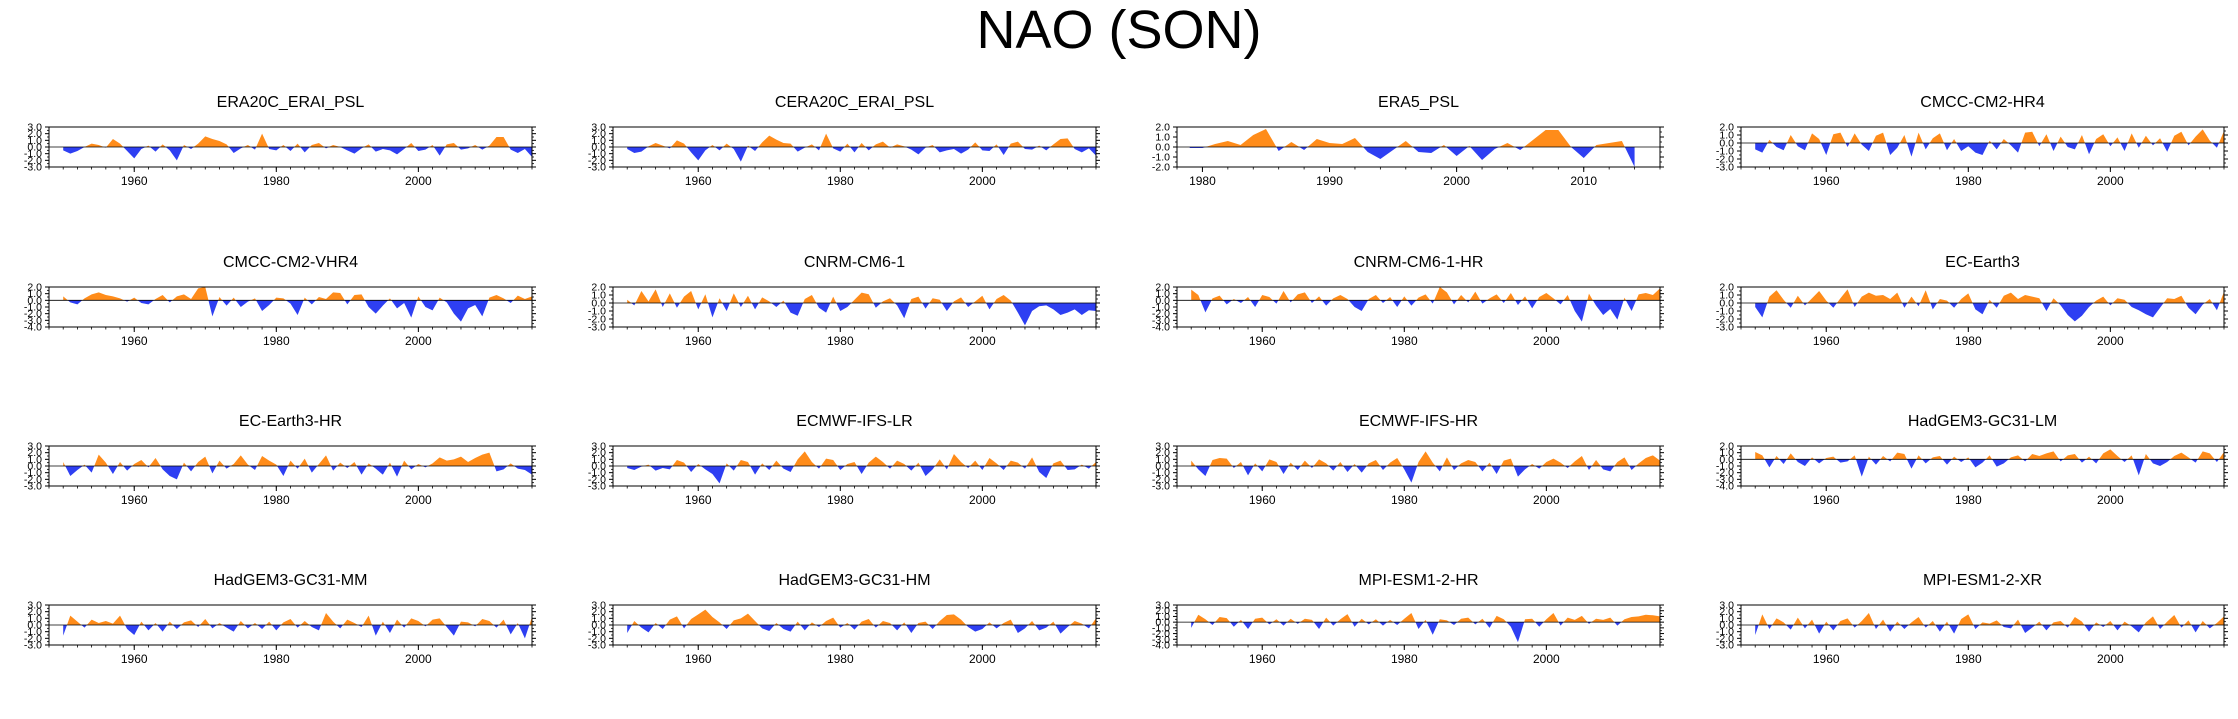 The image size is (2238, 719). Describe the element at coordinates (1982, 262) in the screenshot. I see `panel-title: EC-Earth3` at that location.